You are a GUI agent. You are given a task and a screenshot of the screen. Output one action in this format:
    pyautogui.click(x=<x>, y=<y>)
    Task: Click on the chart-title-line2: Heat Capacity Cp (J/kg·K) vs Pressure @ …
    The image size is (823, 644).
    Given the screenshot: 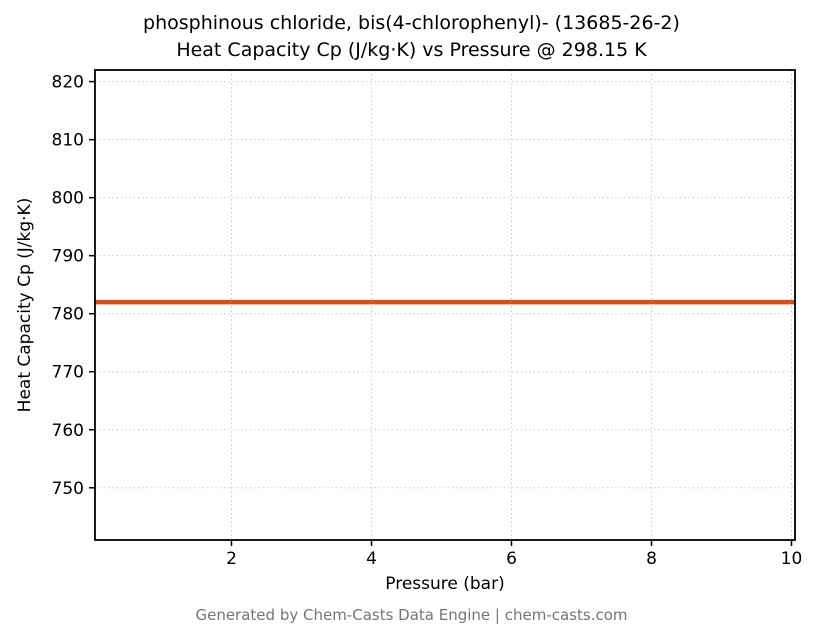 What is the action you would take?
    pyautogui.click(x=411, y=50)
    